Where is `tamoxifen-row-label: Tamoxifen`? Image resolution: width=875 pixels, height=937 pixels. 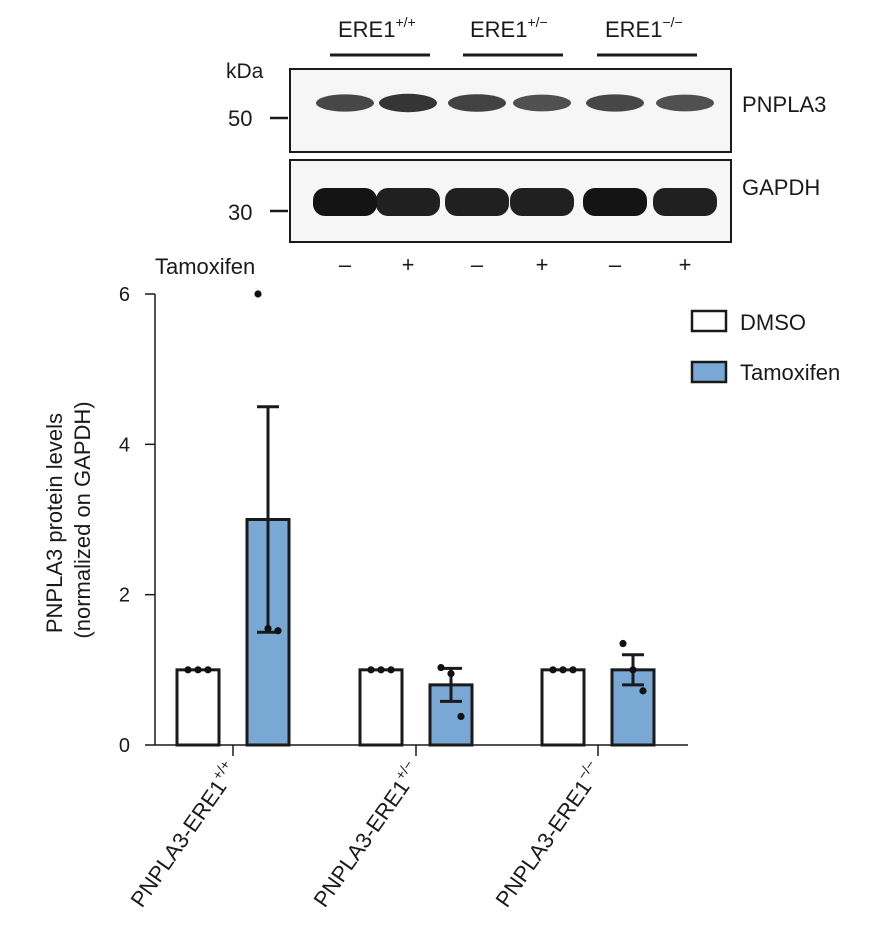 tamoxifen-row-label: Tamoxifen is located at coordinates (205, 266).